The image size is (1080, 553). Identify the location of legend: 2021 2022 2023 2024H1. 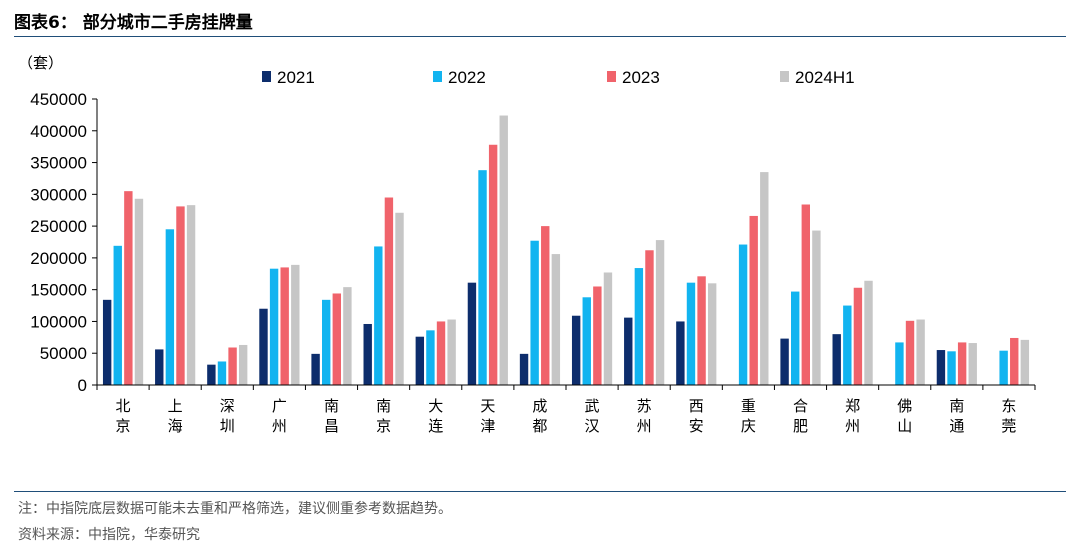
(558, 77).